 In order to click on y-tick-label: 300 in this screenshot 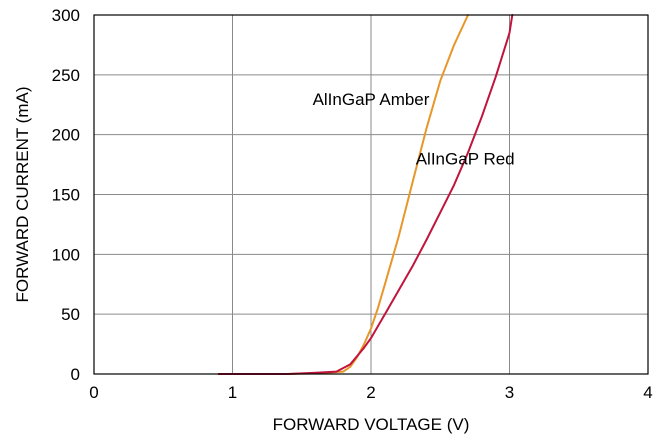, I will do `click(66, 15)`.